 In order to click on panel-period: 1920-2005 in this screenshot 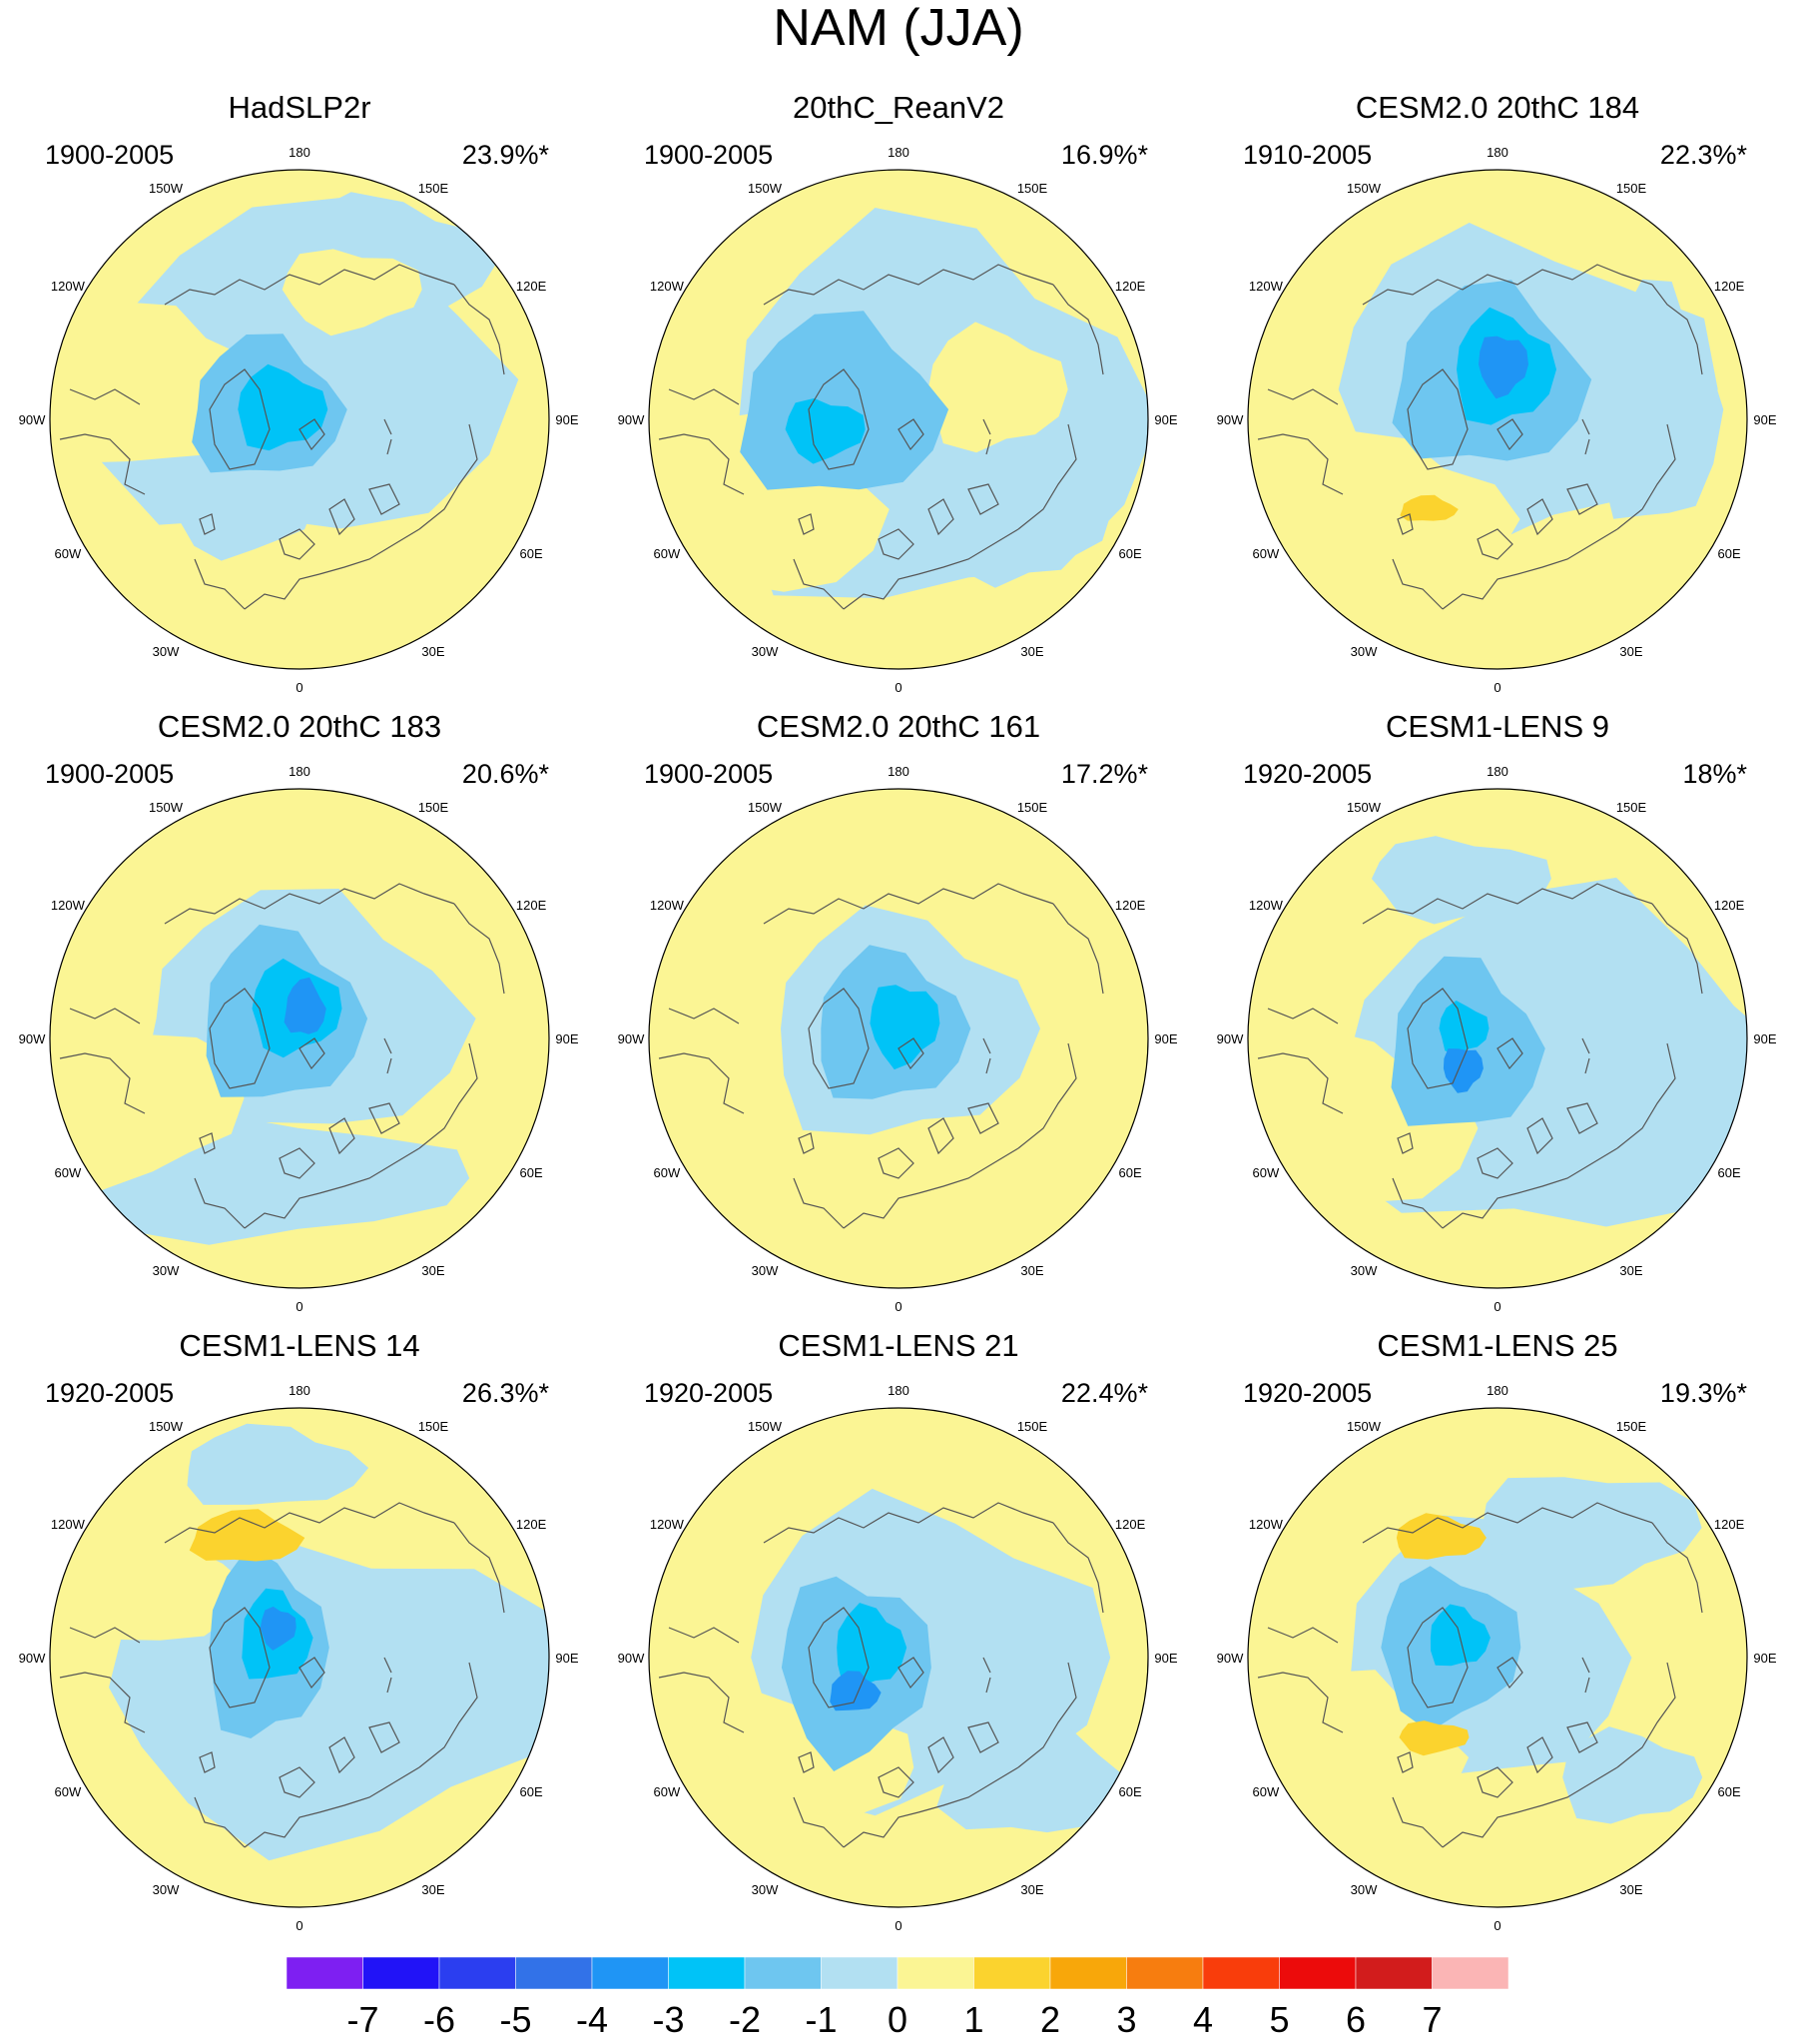, I will do `click(1308, 774)`.